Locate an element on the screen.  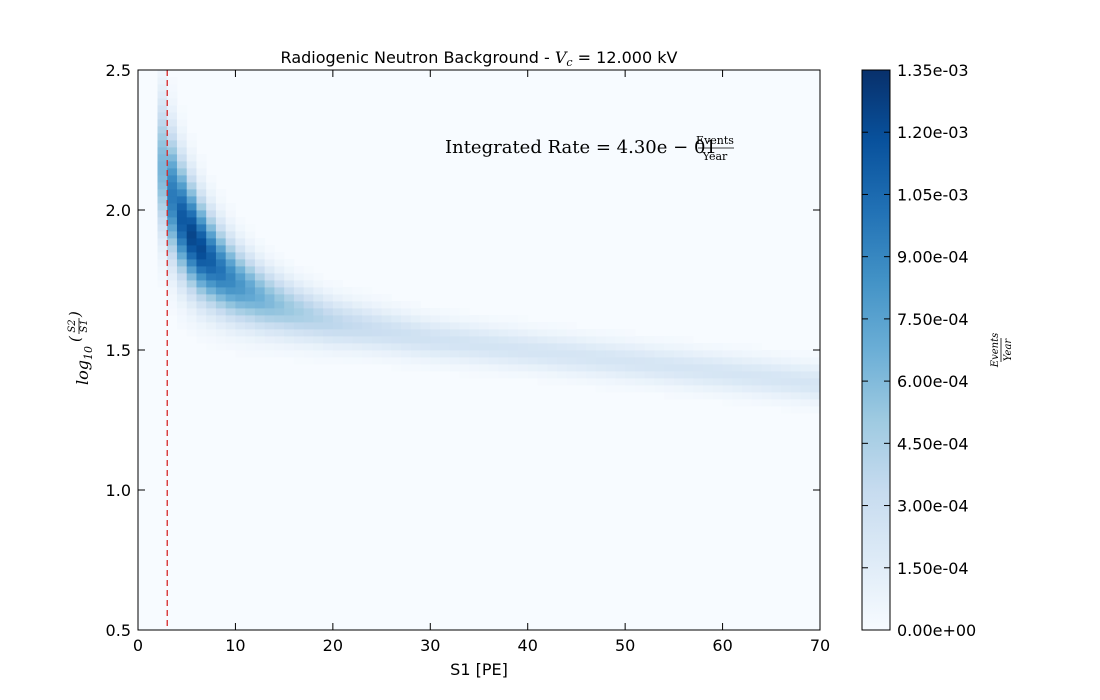
x-tick-label: 10 is located at coordinates (235, 645).